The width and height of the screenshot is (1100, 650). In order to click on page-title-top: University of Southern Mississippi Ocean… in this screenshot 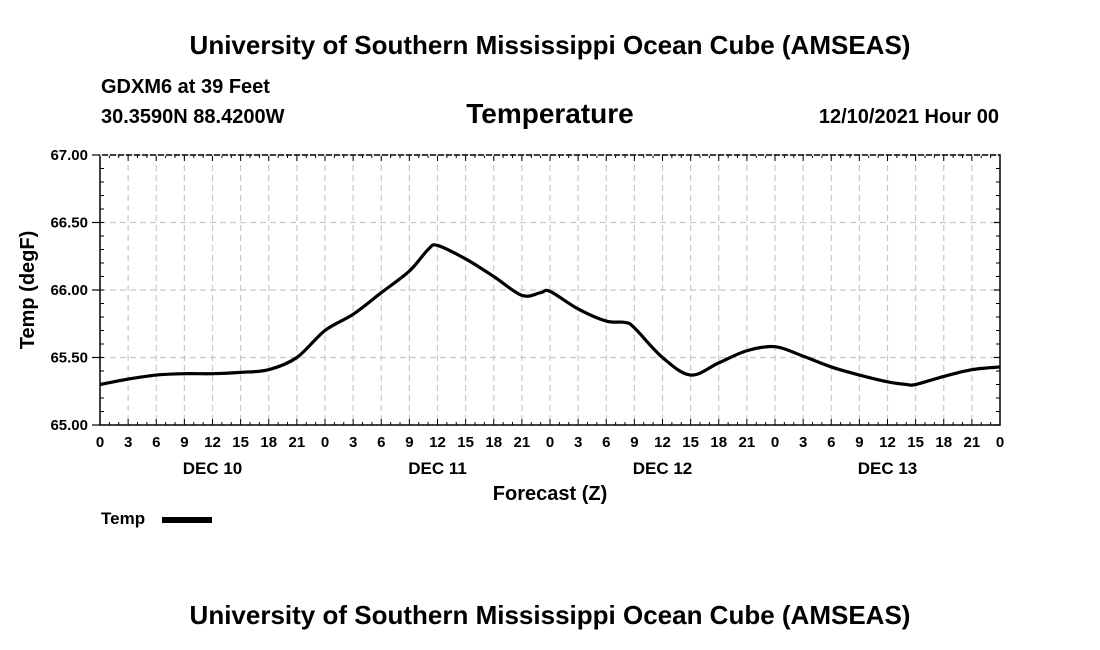, I will do `click(550, 45)`.